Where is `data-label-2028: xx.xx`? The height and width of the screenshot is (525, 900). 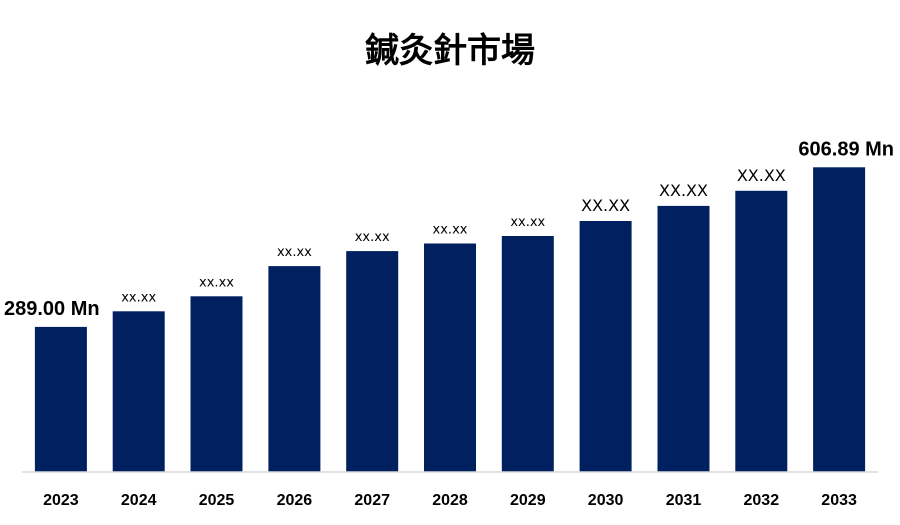 data-label-2028: xx.xx is located at coordinates (450, 230).